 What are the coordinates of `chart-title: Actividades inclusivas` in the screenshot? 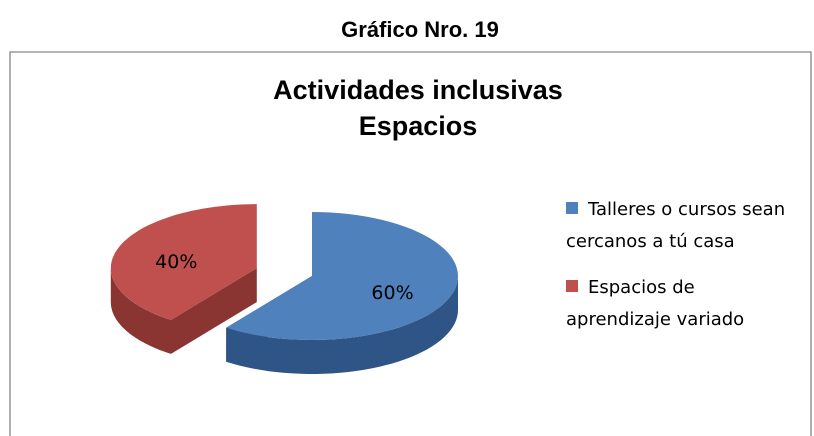 It's located at (418, 90).